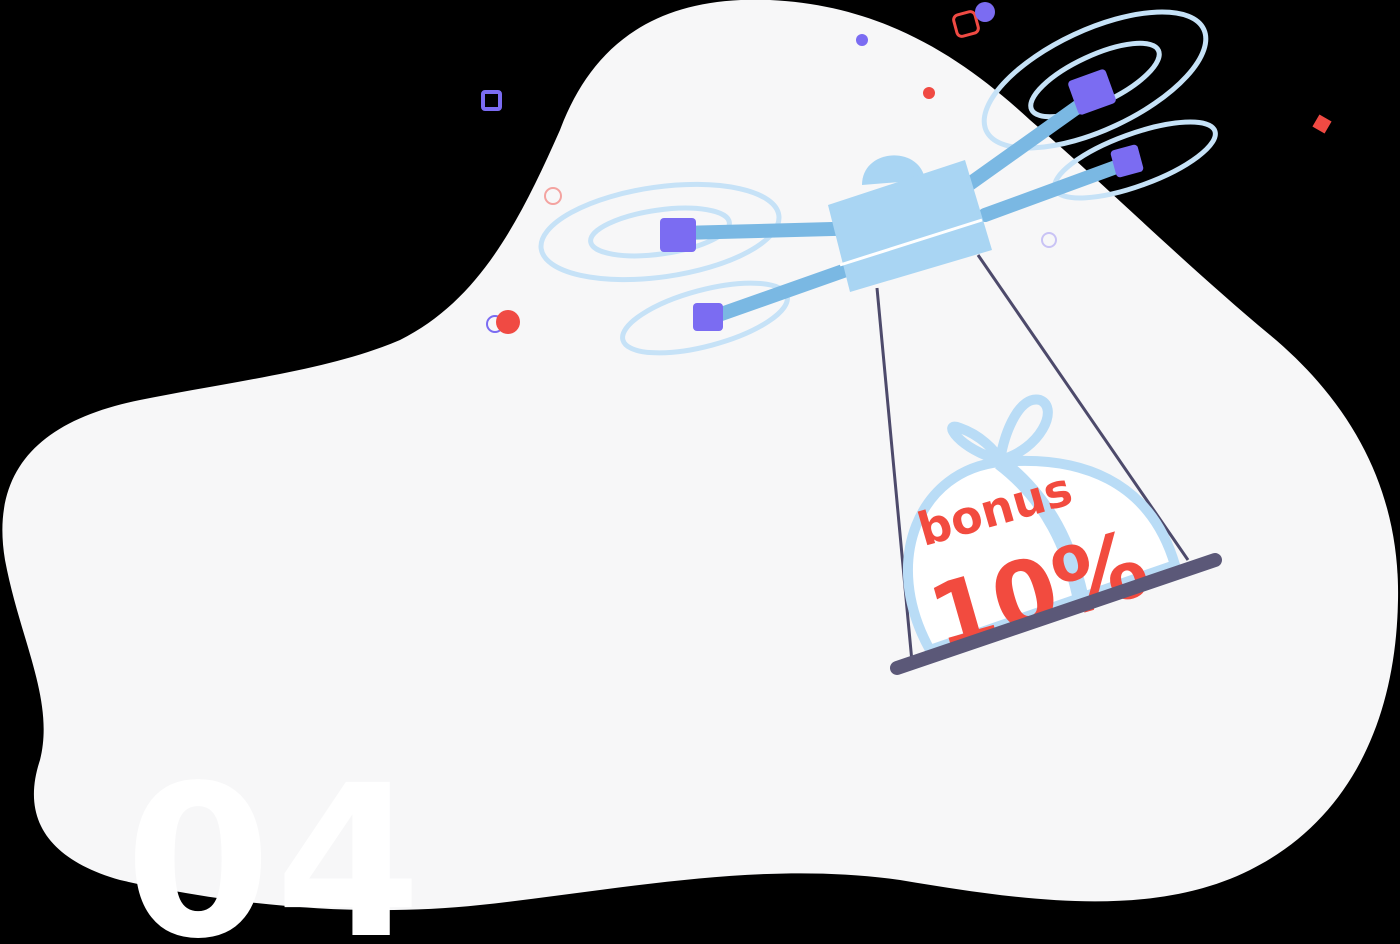 This screenshot has width=1400, height=944. What do you see at coordinates (1056, 189) in the screenshot?
I see `drone-arm` at bounding box center [1056, 189].